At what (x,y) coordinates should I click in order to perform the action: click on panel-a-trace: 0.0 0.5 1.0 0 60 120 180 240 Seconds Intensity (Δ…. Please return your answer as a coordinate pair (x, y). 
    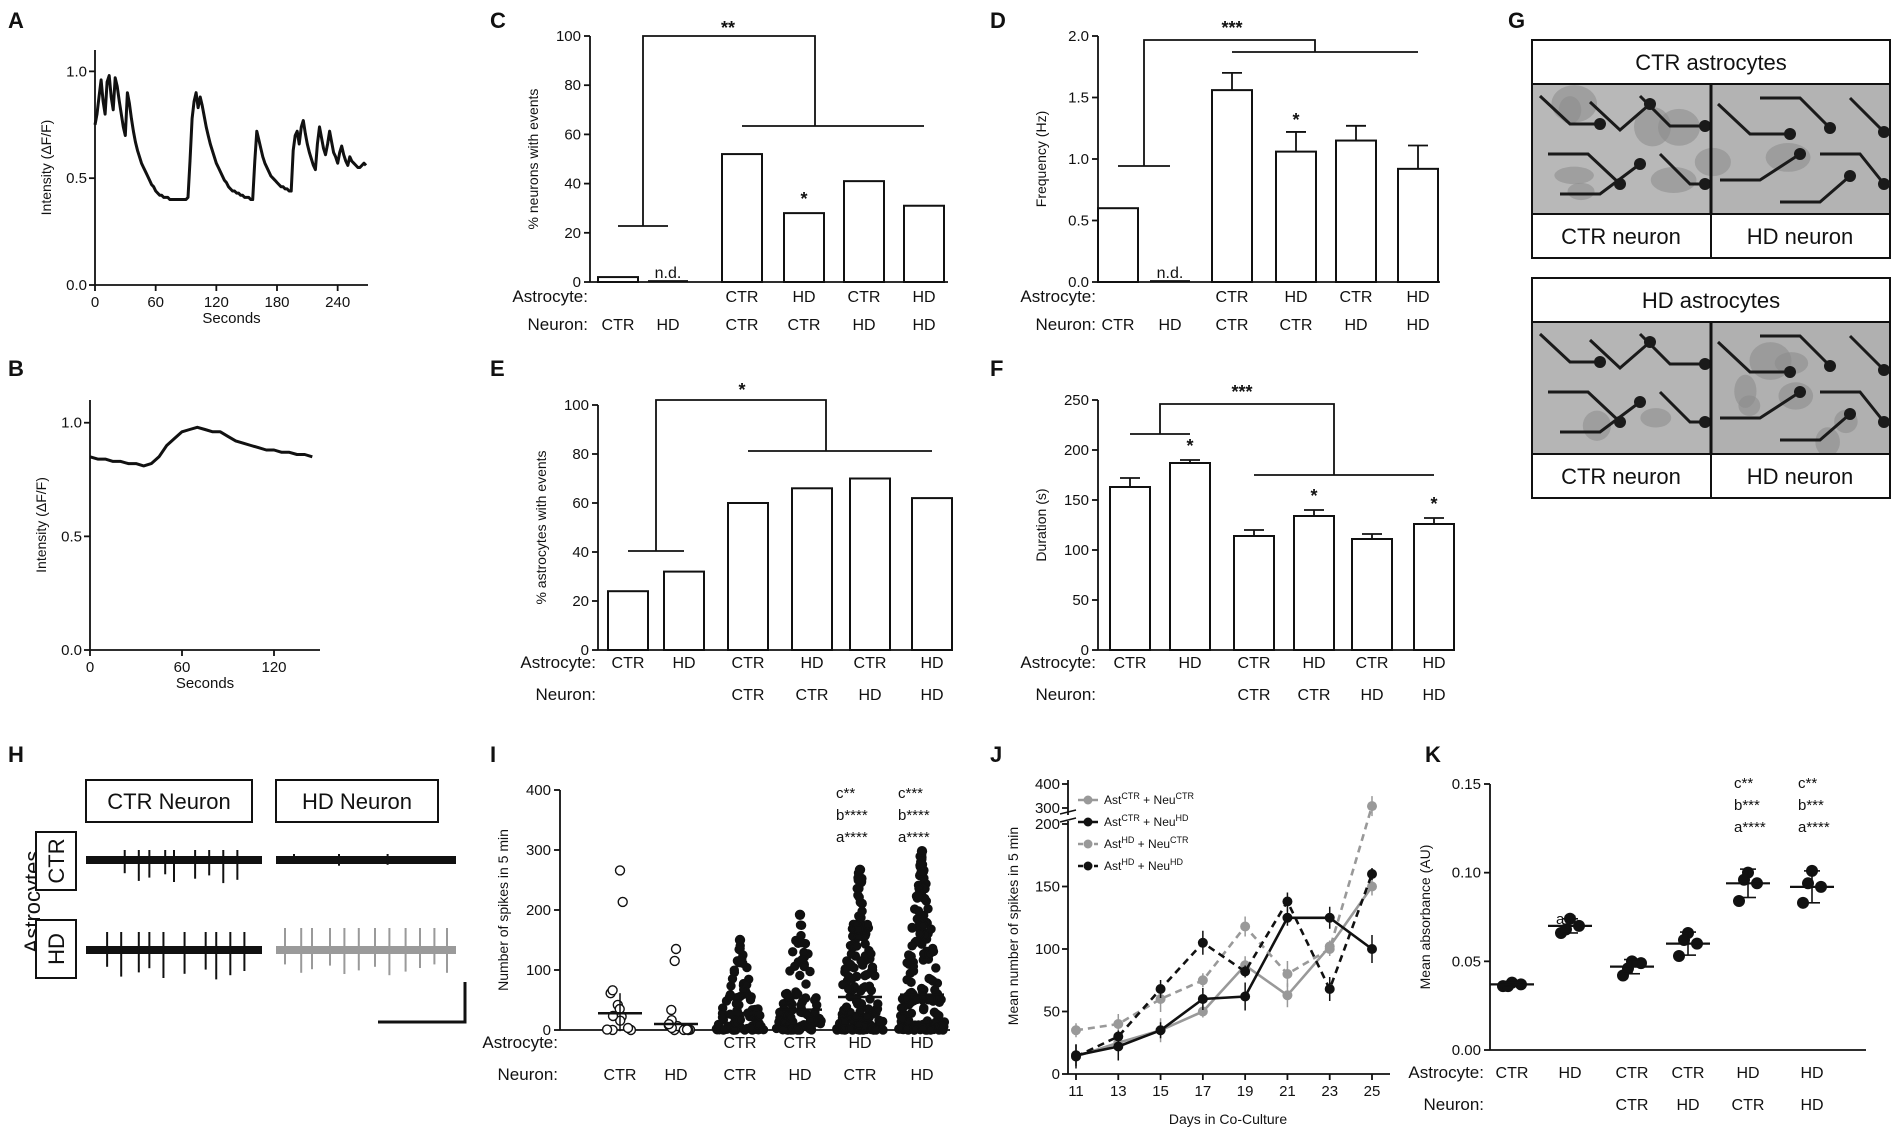
    Looking at the image, I should click on (203, 188).